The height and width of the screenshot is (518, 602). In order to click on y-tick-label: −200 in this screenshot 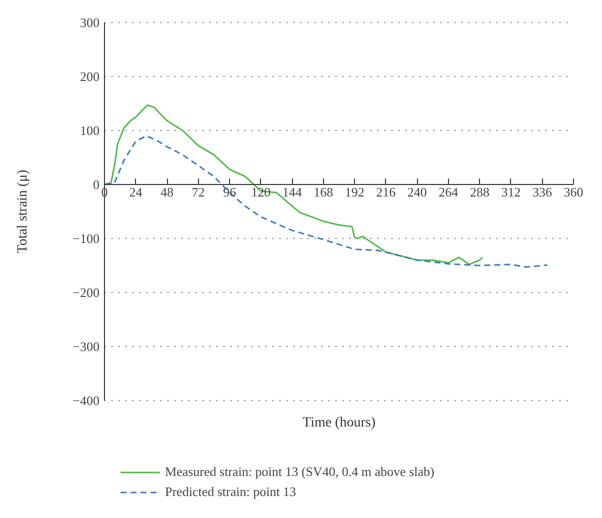, I will do `click(86, 292)`.